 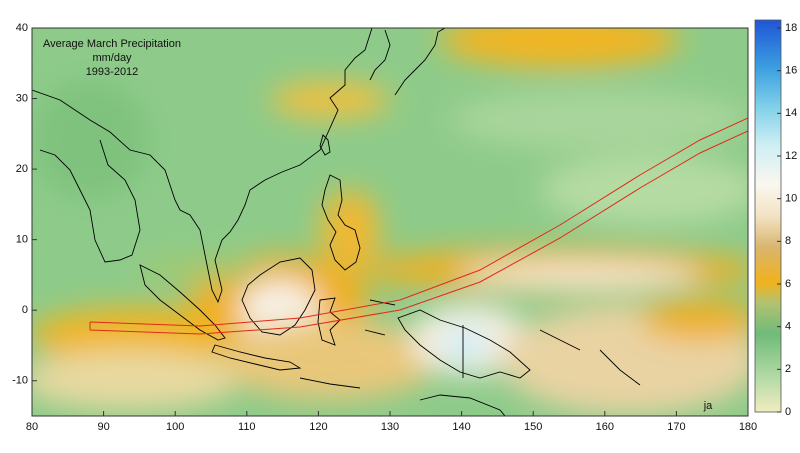 I want to click on title-line: mm/day, so click(x=112, y=58).